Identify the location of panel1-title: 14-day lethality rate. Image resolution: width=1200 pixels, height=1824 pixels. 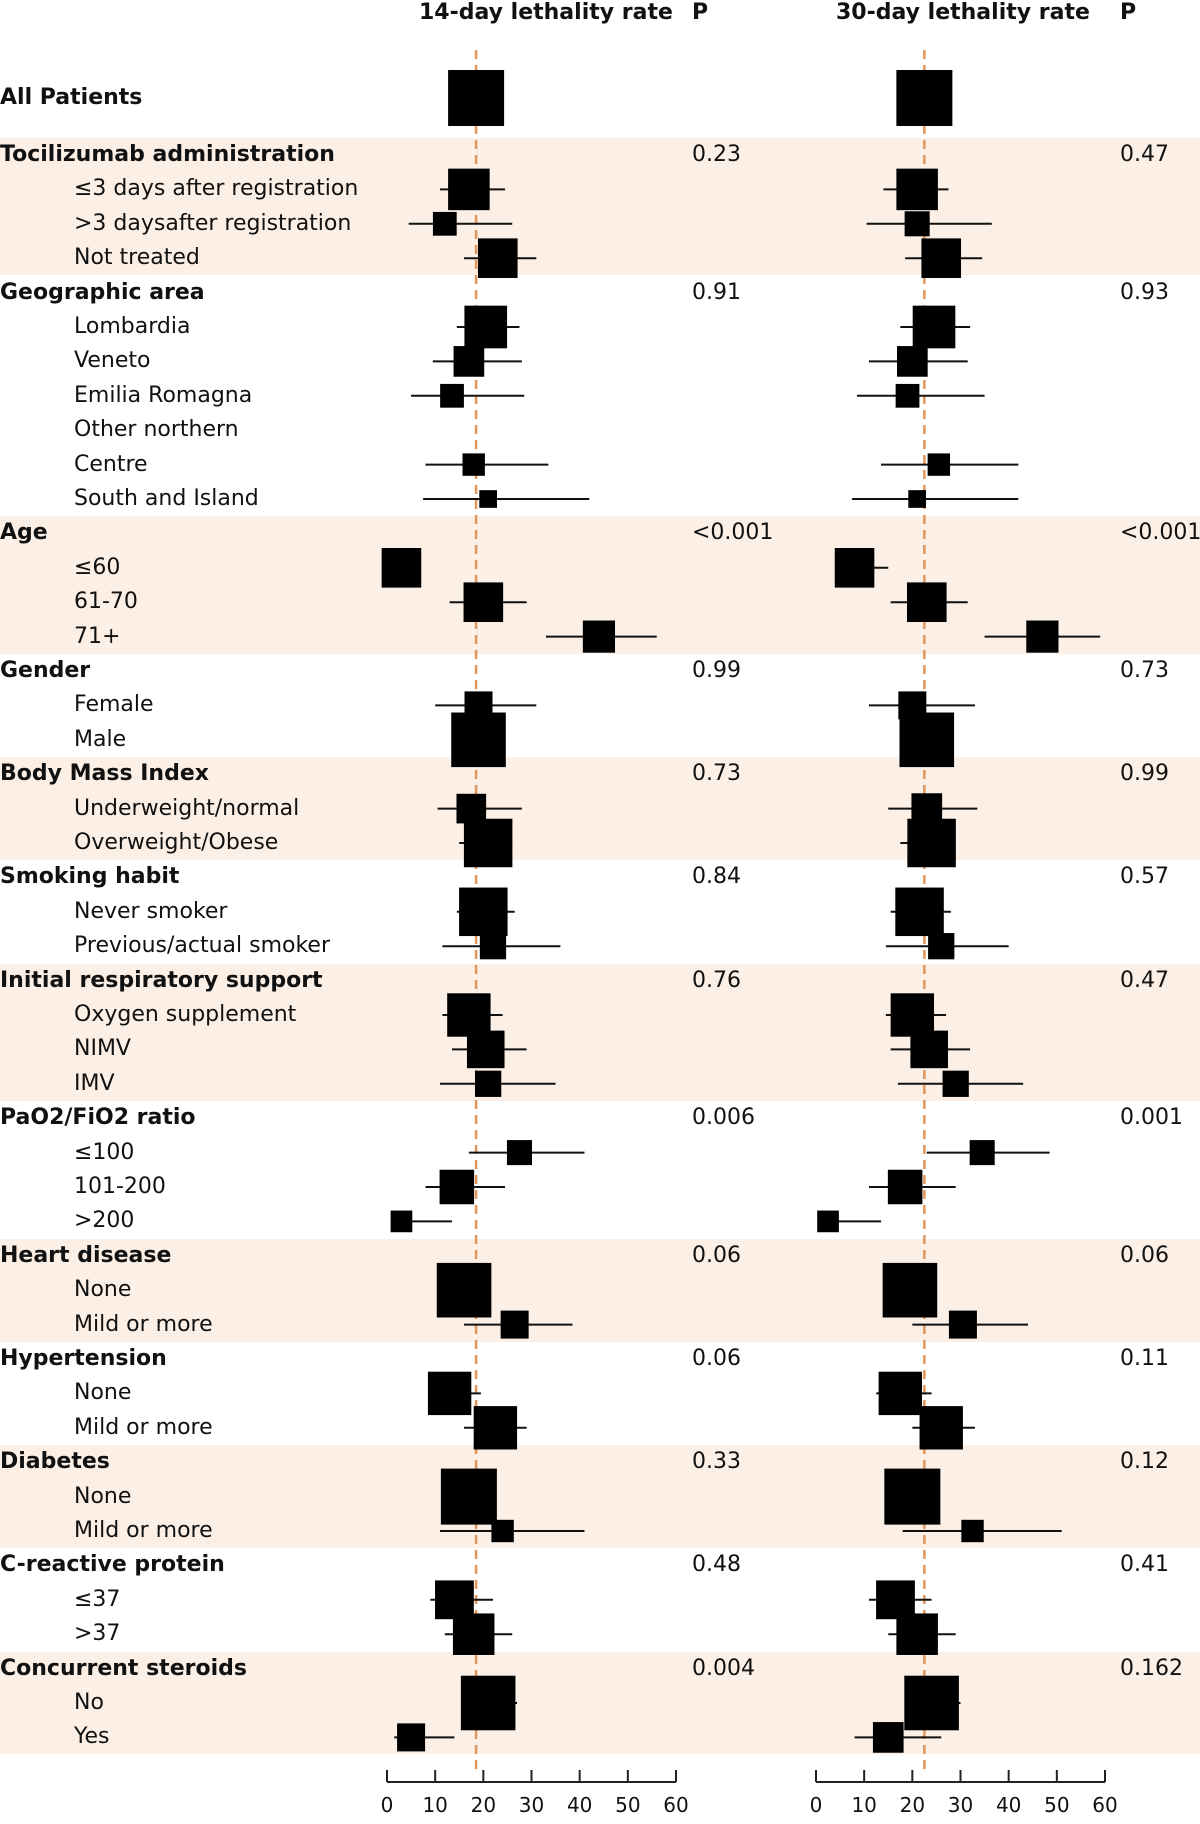
(546, 12).